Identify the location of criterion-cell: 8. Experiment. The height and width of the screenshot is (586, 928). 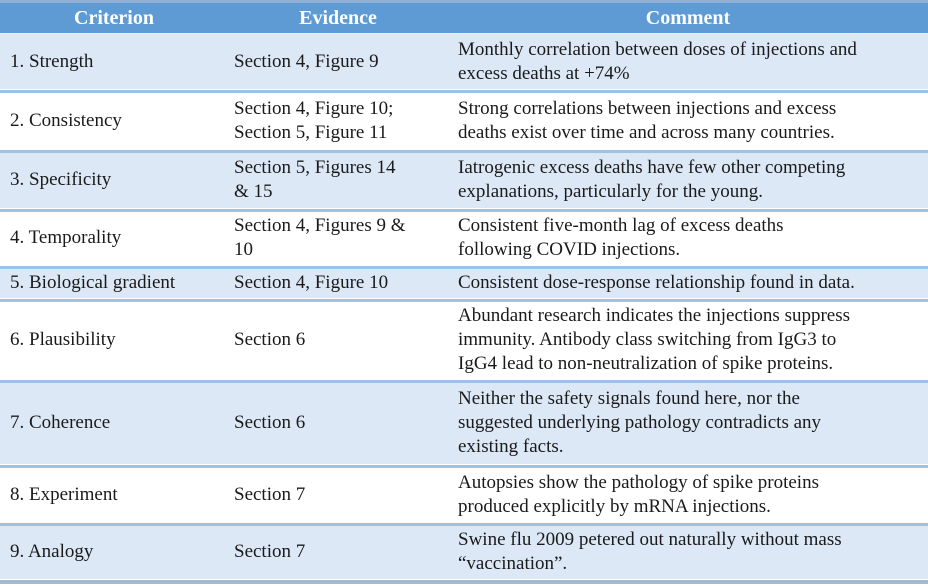
(64, 494).